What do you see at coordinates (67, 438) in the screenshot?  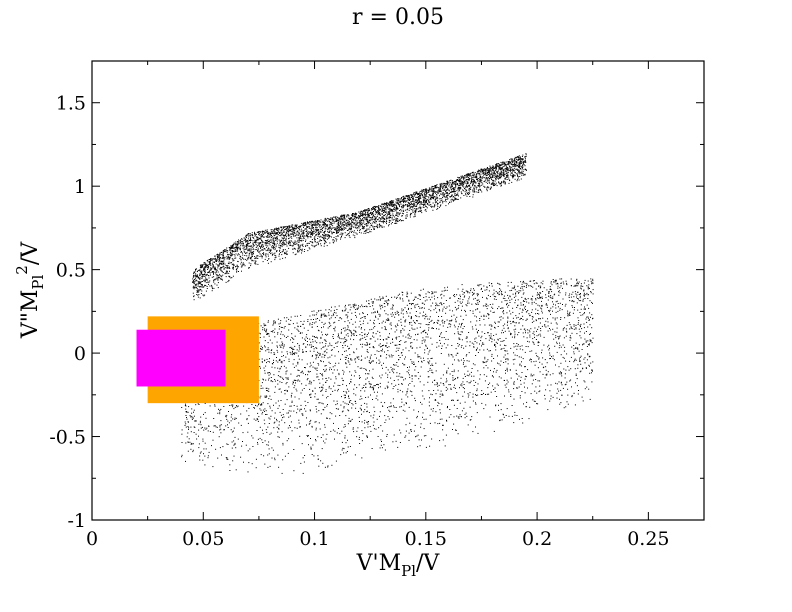 I see `y-tick-label: -0.5` at bounding box center [67, 438].